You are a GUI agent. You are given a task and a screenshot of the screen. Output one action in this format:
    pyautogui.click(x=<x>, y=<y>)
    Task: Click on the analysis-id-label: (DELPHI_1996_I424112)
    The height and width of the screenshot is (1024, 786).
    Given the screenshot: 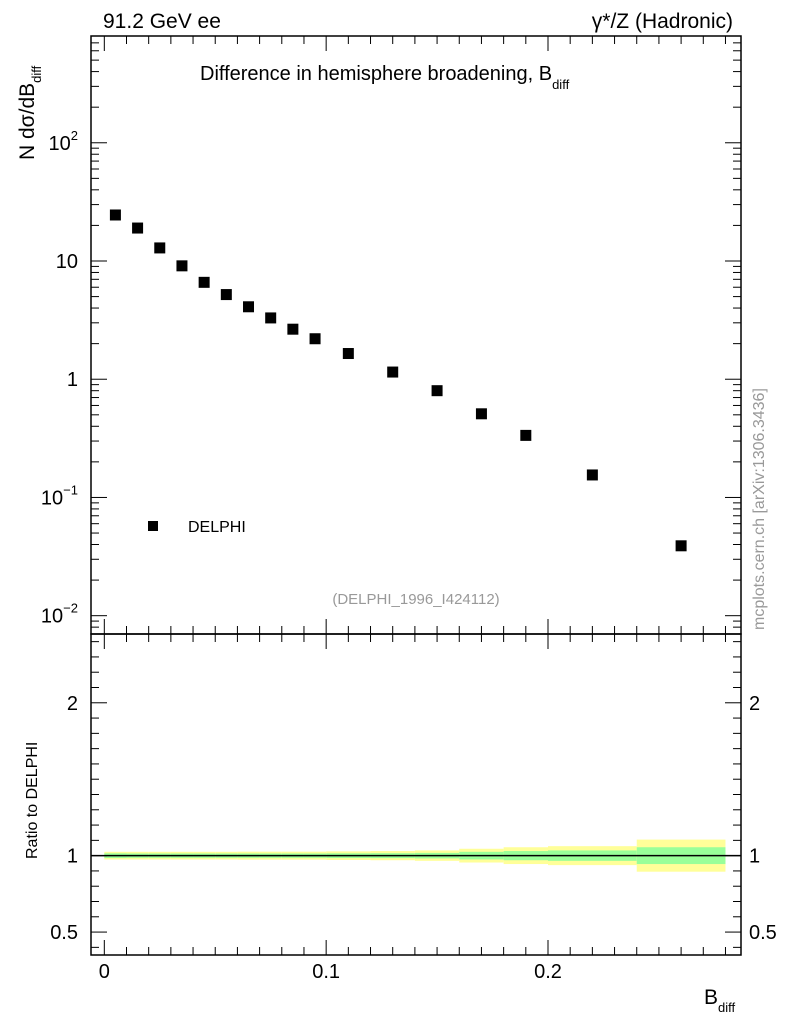 What is the action you would take?
    pyautogui.click(x=415, y=599)
    